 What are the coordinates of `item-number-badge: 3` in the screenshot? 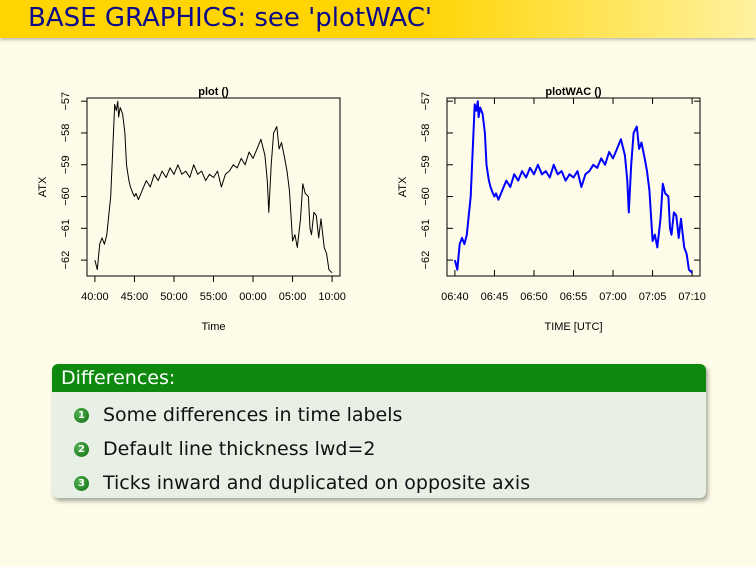 It's located at (81, 483).